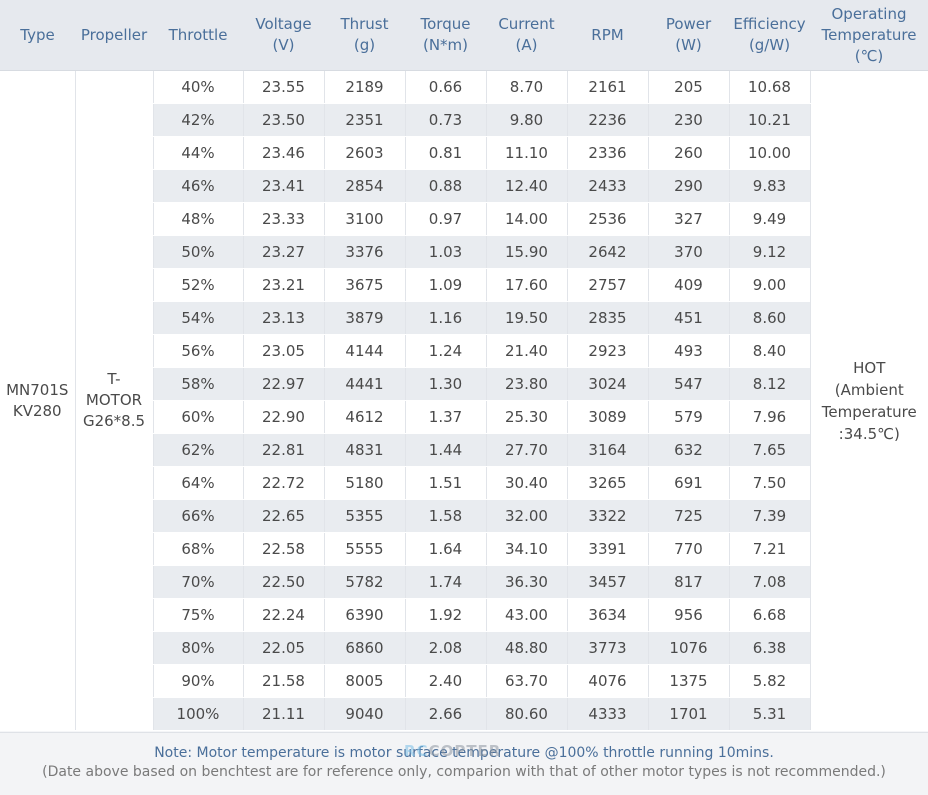 This screenshot has height=795, width=928. Describe the element at coordinates (364, 219) in the screenshot. I see `thrust-cell: 3100` at that location.